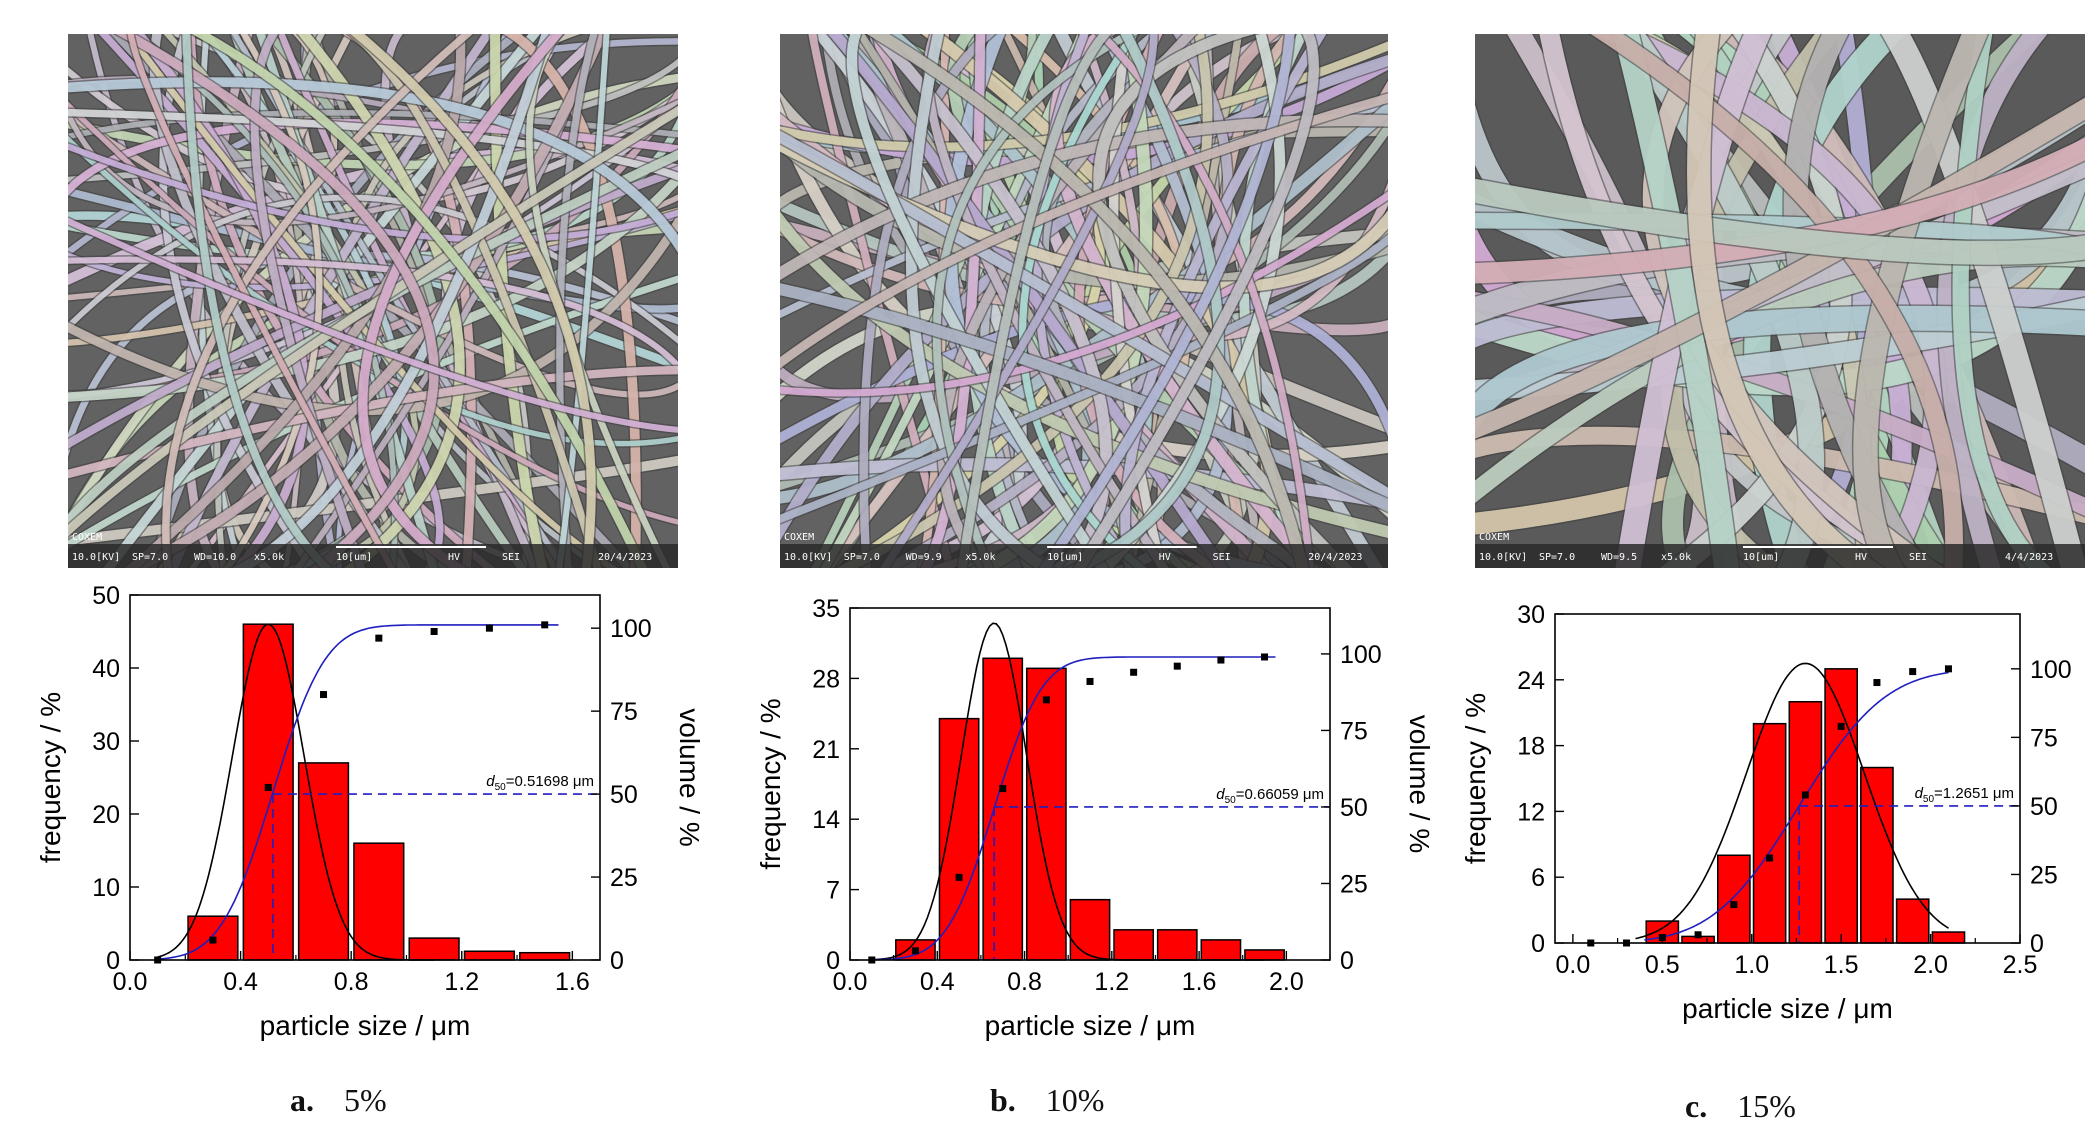 Image resolution: width=2088 pixels, height=1142 pixels. Describe the element at coordinates (1751, 965) in the screenshot. I see `x-tick-label: 1.0` at that location.